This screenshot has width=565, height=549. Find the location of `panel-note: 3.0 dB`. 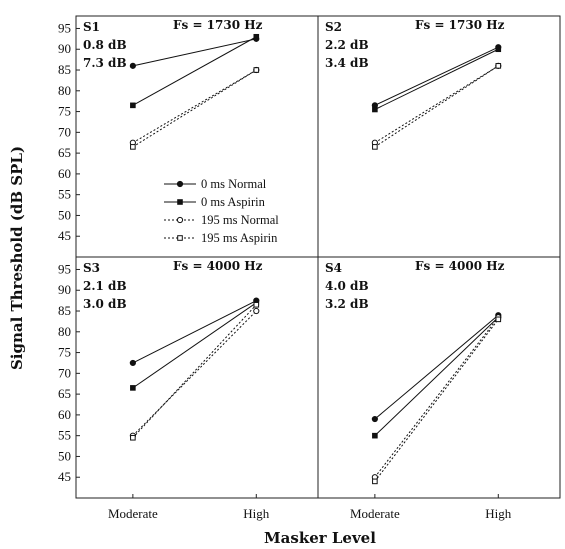

panel-note: 3.0 dB is located at coordinates (105, 304).